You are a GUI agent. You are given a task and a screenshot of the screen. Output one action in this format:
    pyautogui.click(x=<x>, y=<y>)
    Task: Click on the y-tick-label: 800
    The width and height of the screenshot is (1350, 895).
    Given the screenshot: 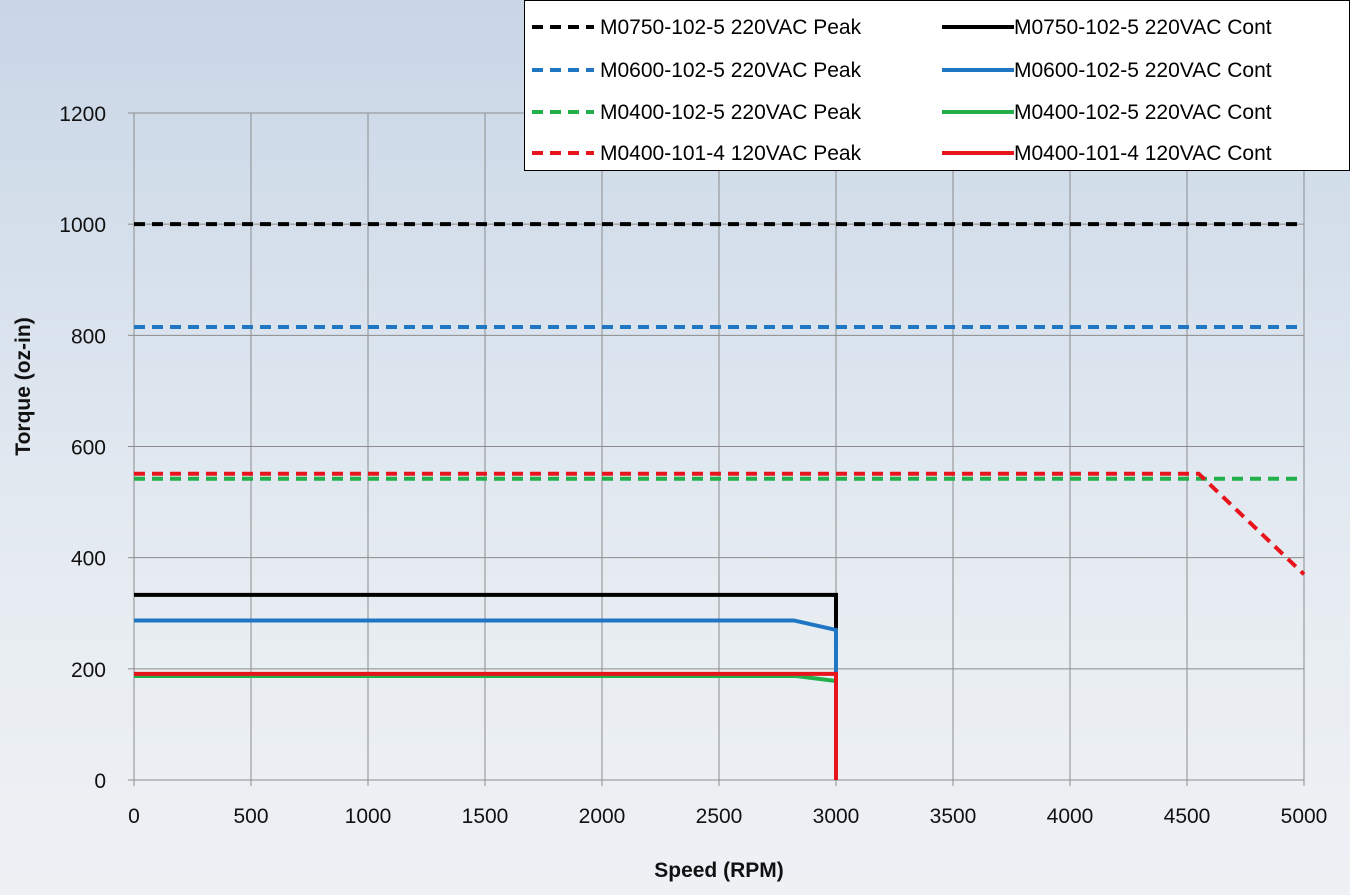 What is the action you would take?
    pyautogui.click(x=88, y=336)
    